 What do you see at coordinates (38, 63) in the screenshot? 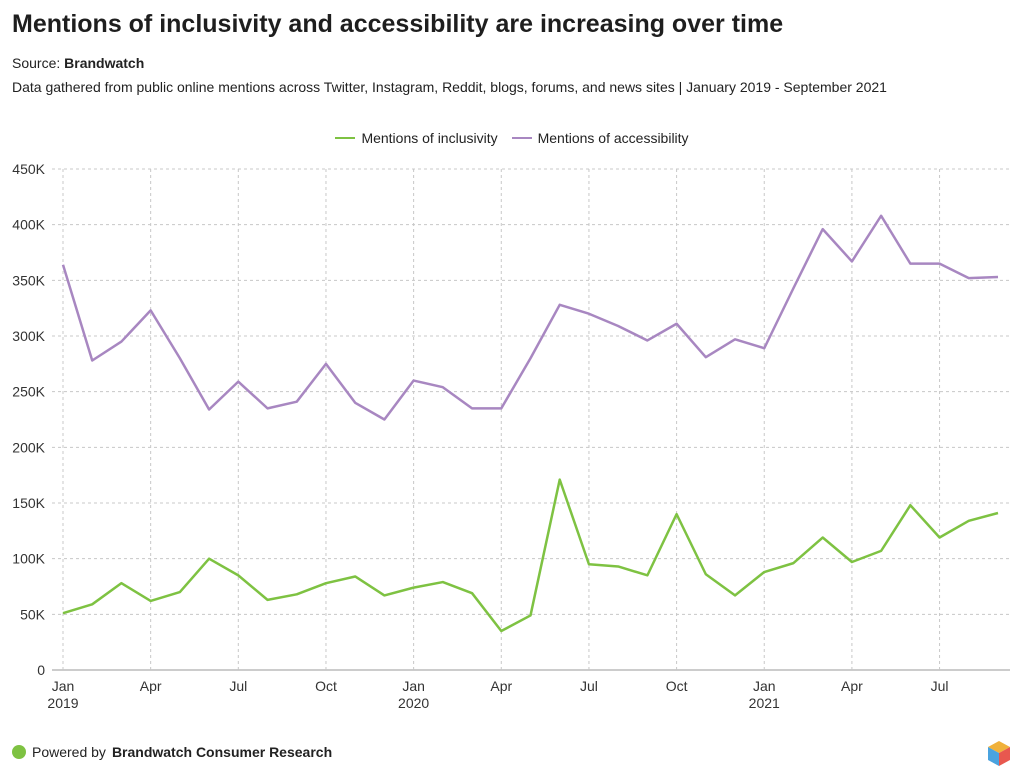
I see `source-label: Source:` at bounding box center [38, 63].